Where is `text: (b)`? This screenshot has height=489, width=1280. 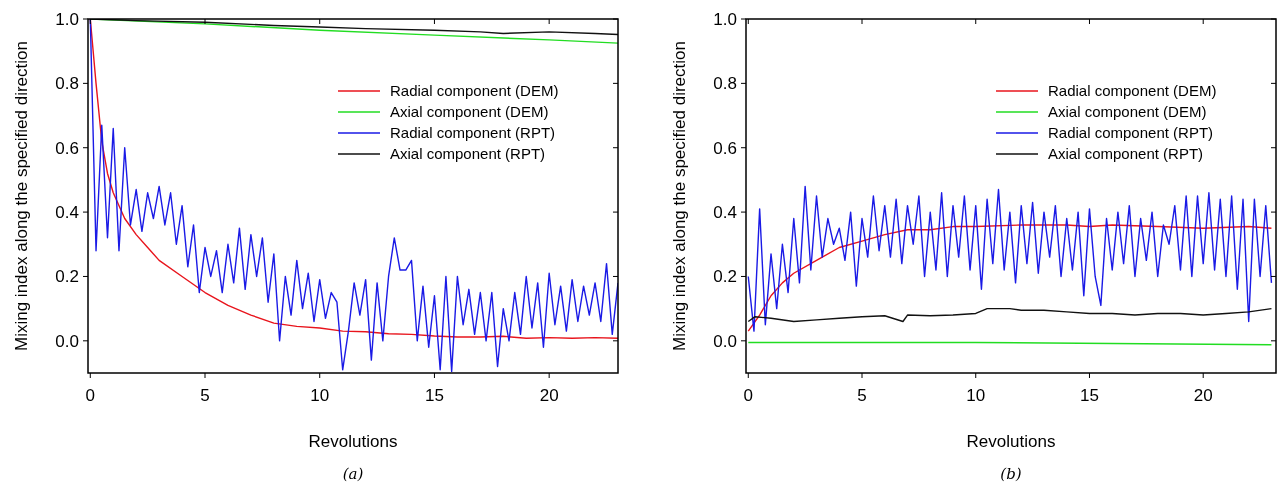
text: (b) is located at coordinates (1011, 474).